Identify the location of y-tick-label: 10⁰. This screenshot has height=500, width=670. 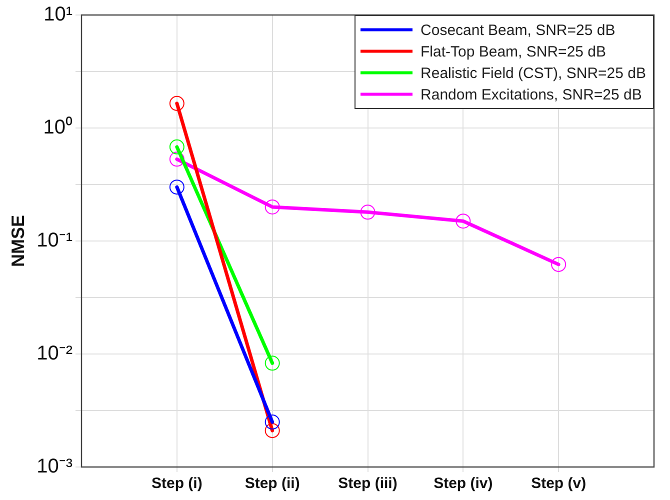
(58, 127).